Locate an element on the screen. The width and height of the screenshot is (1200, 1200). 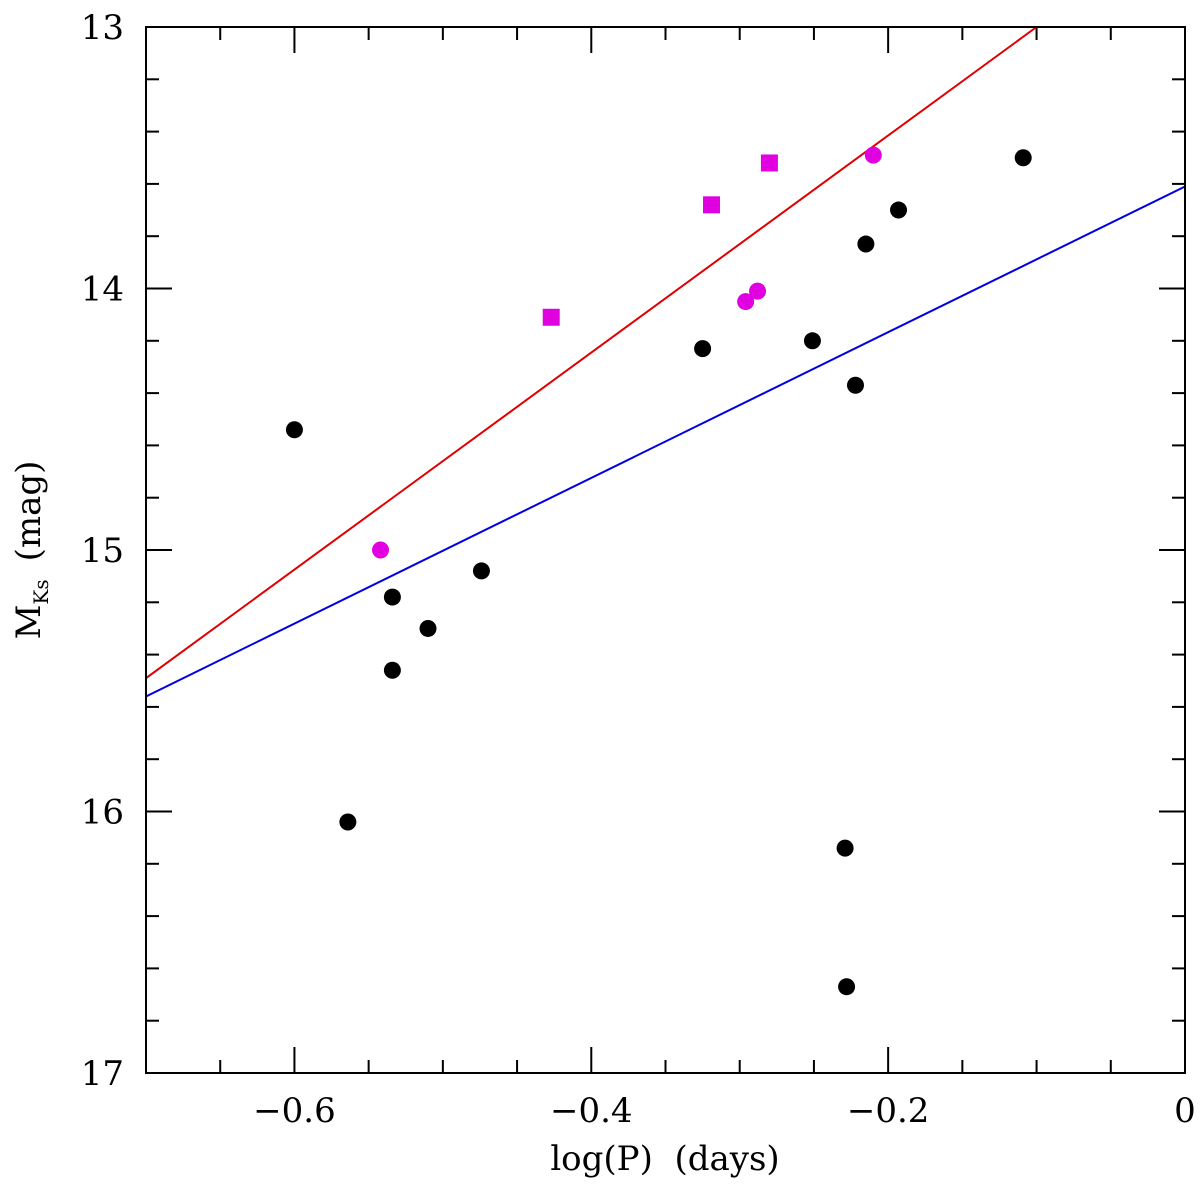
y-axis-title-unit: (mag) is located at coordinates (29, 511).